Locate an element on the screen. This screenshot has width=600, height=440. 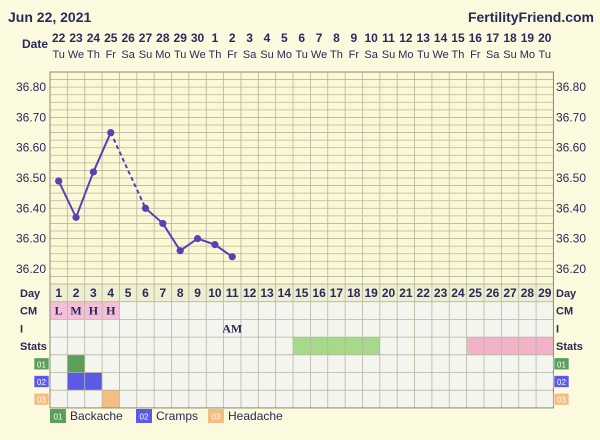
weekday-21: Mo is located at coordinates (405, 55).